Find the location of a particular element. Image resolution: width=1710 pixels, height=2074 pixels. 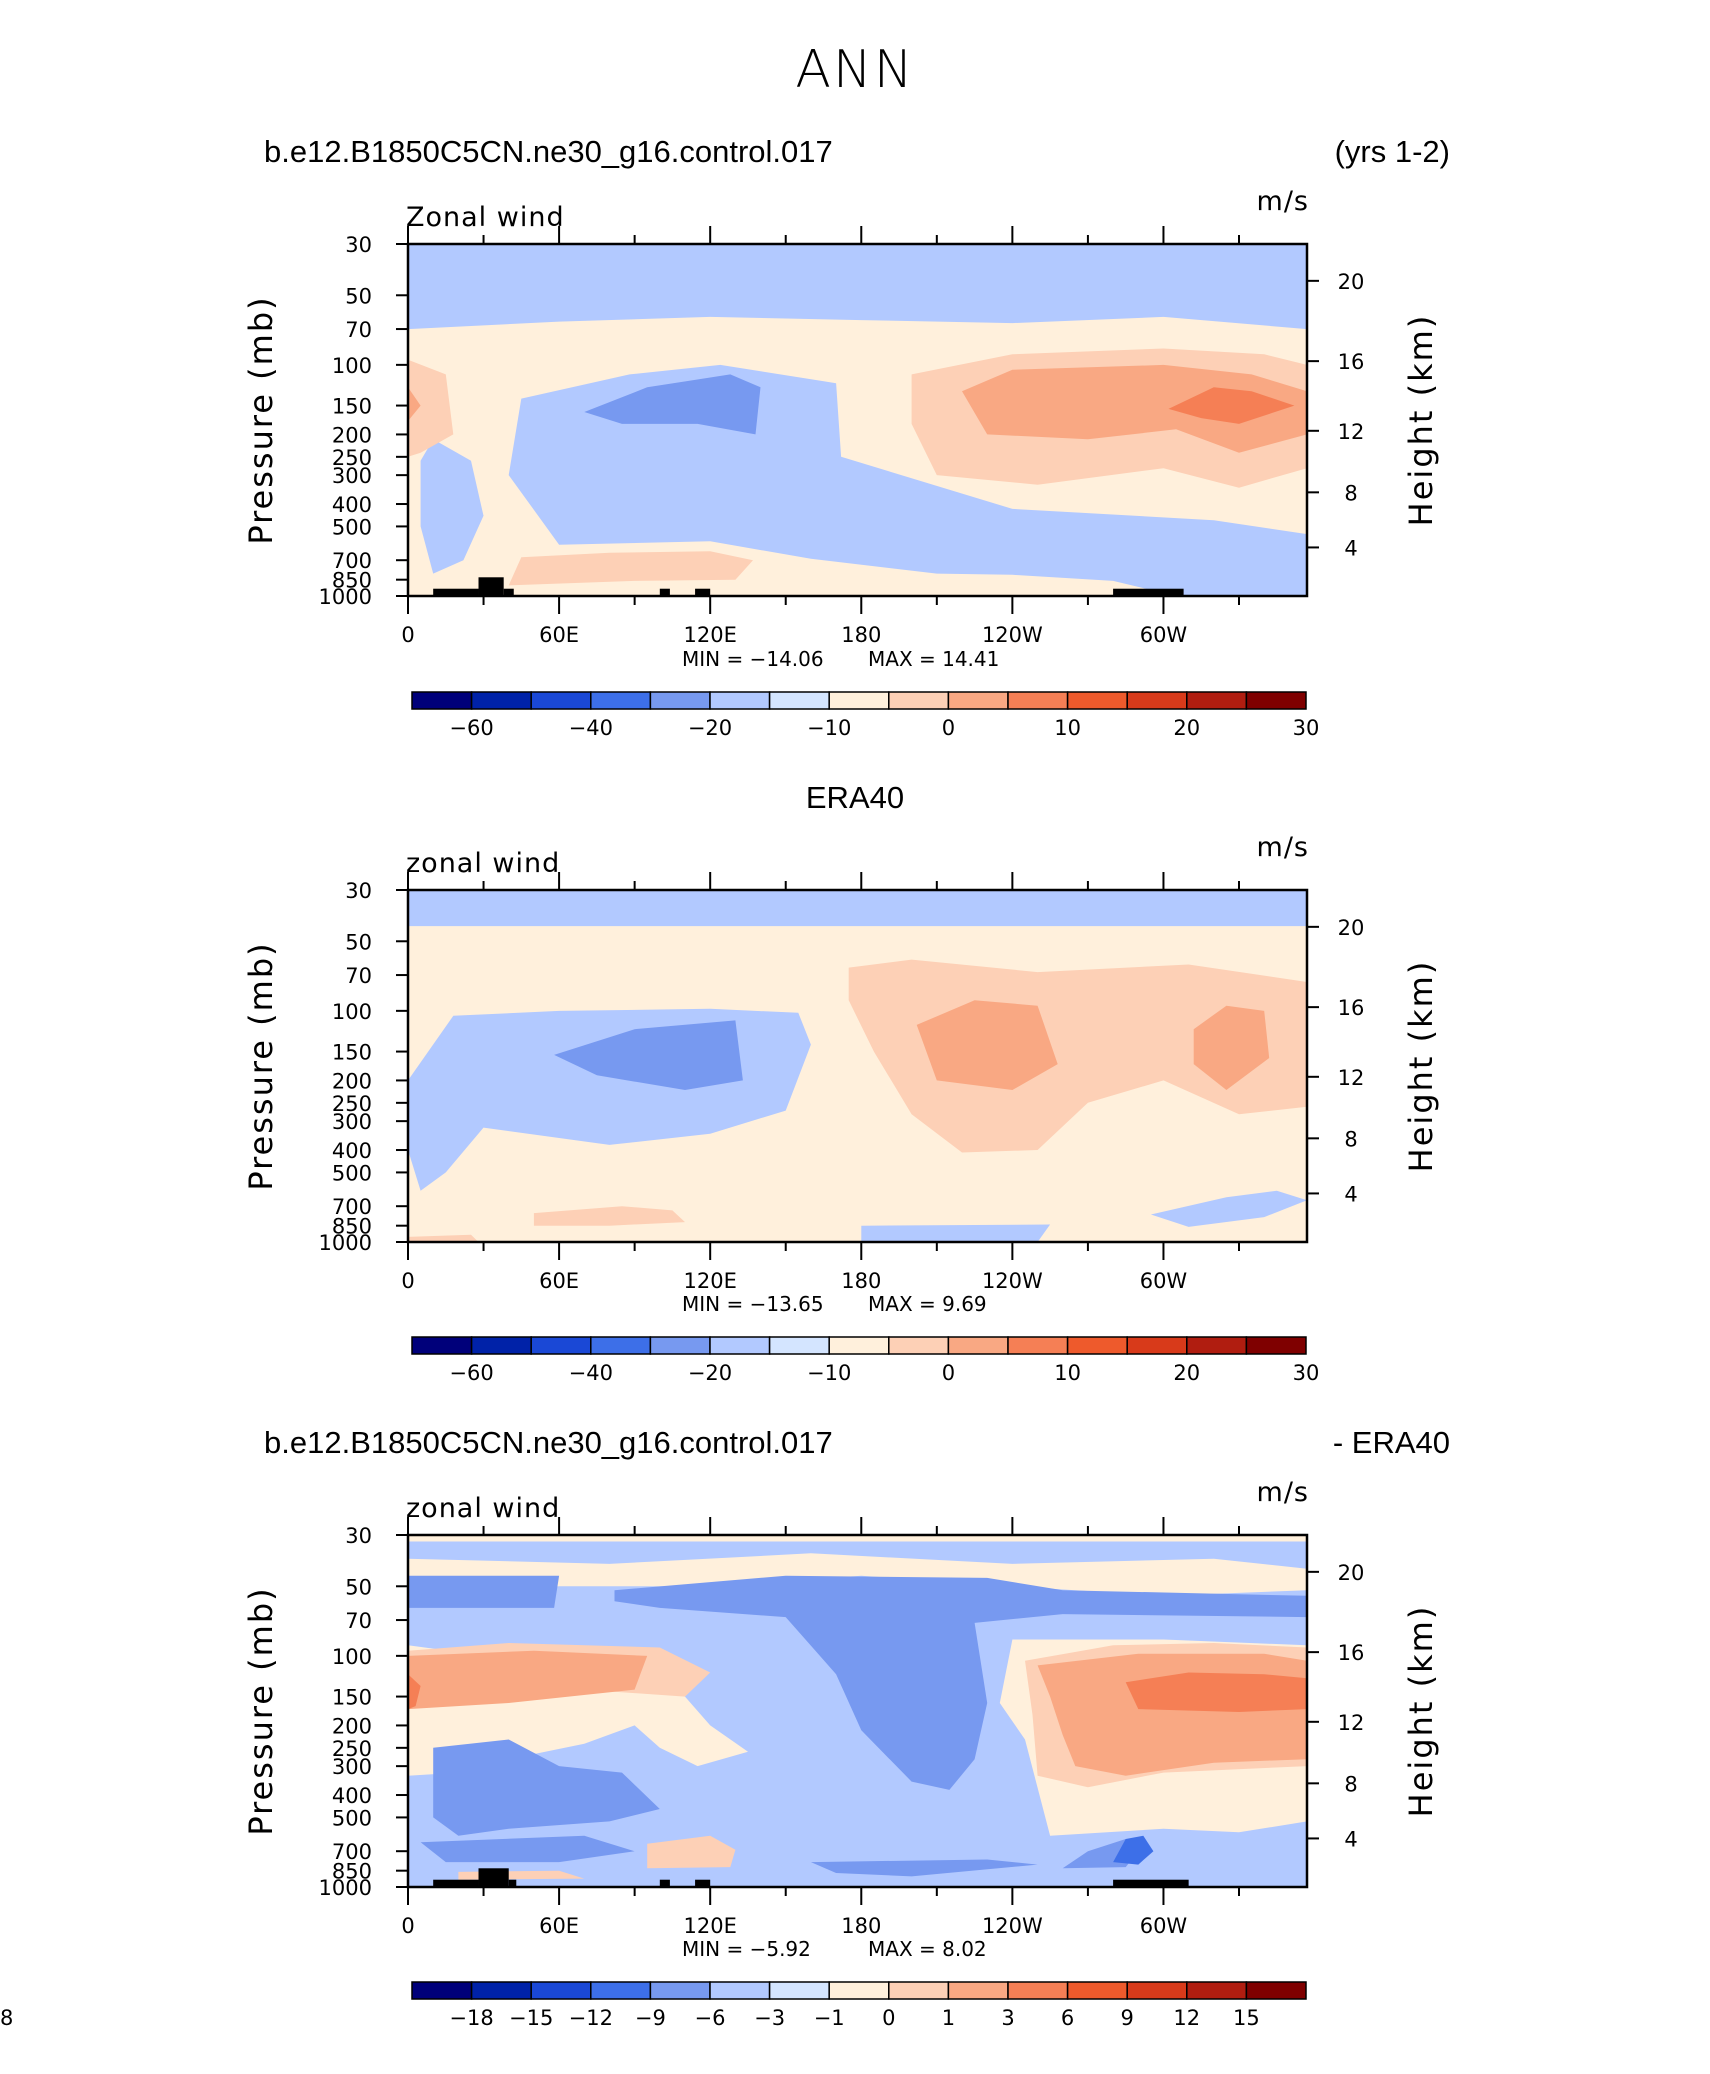

colorbar-label: −20 is located at coordinates (710, 728).